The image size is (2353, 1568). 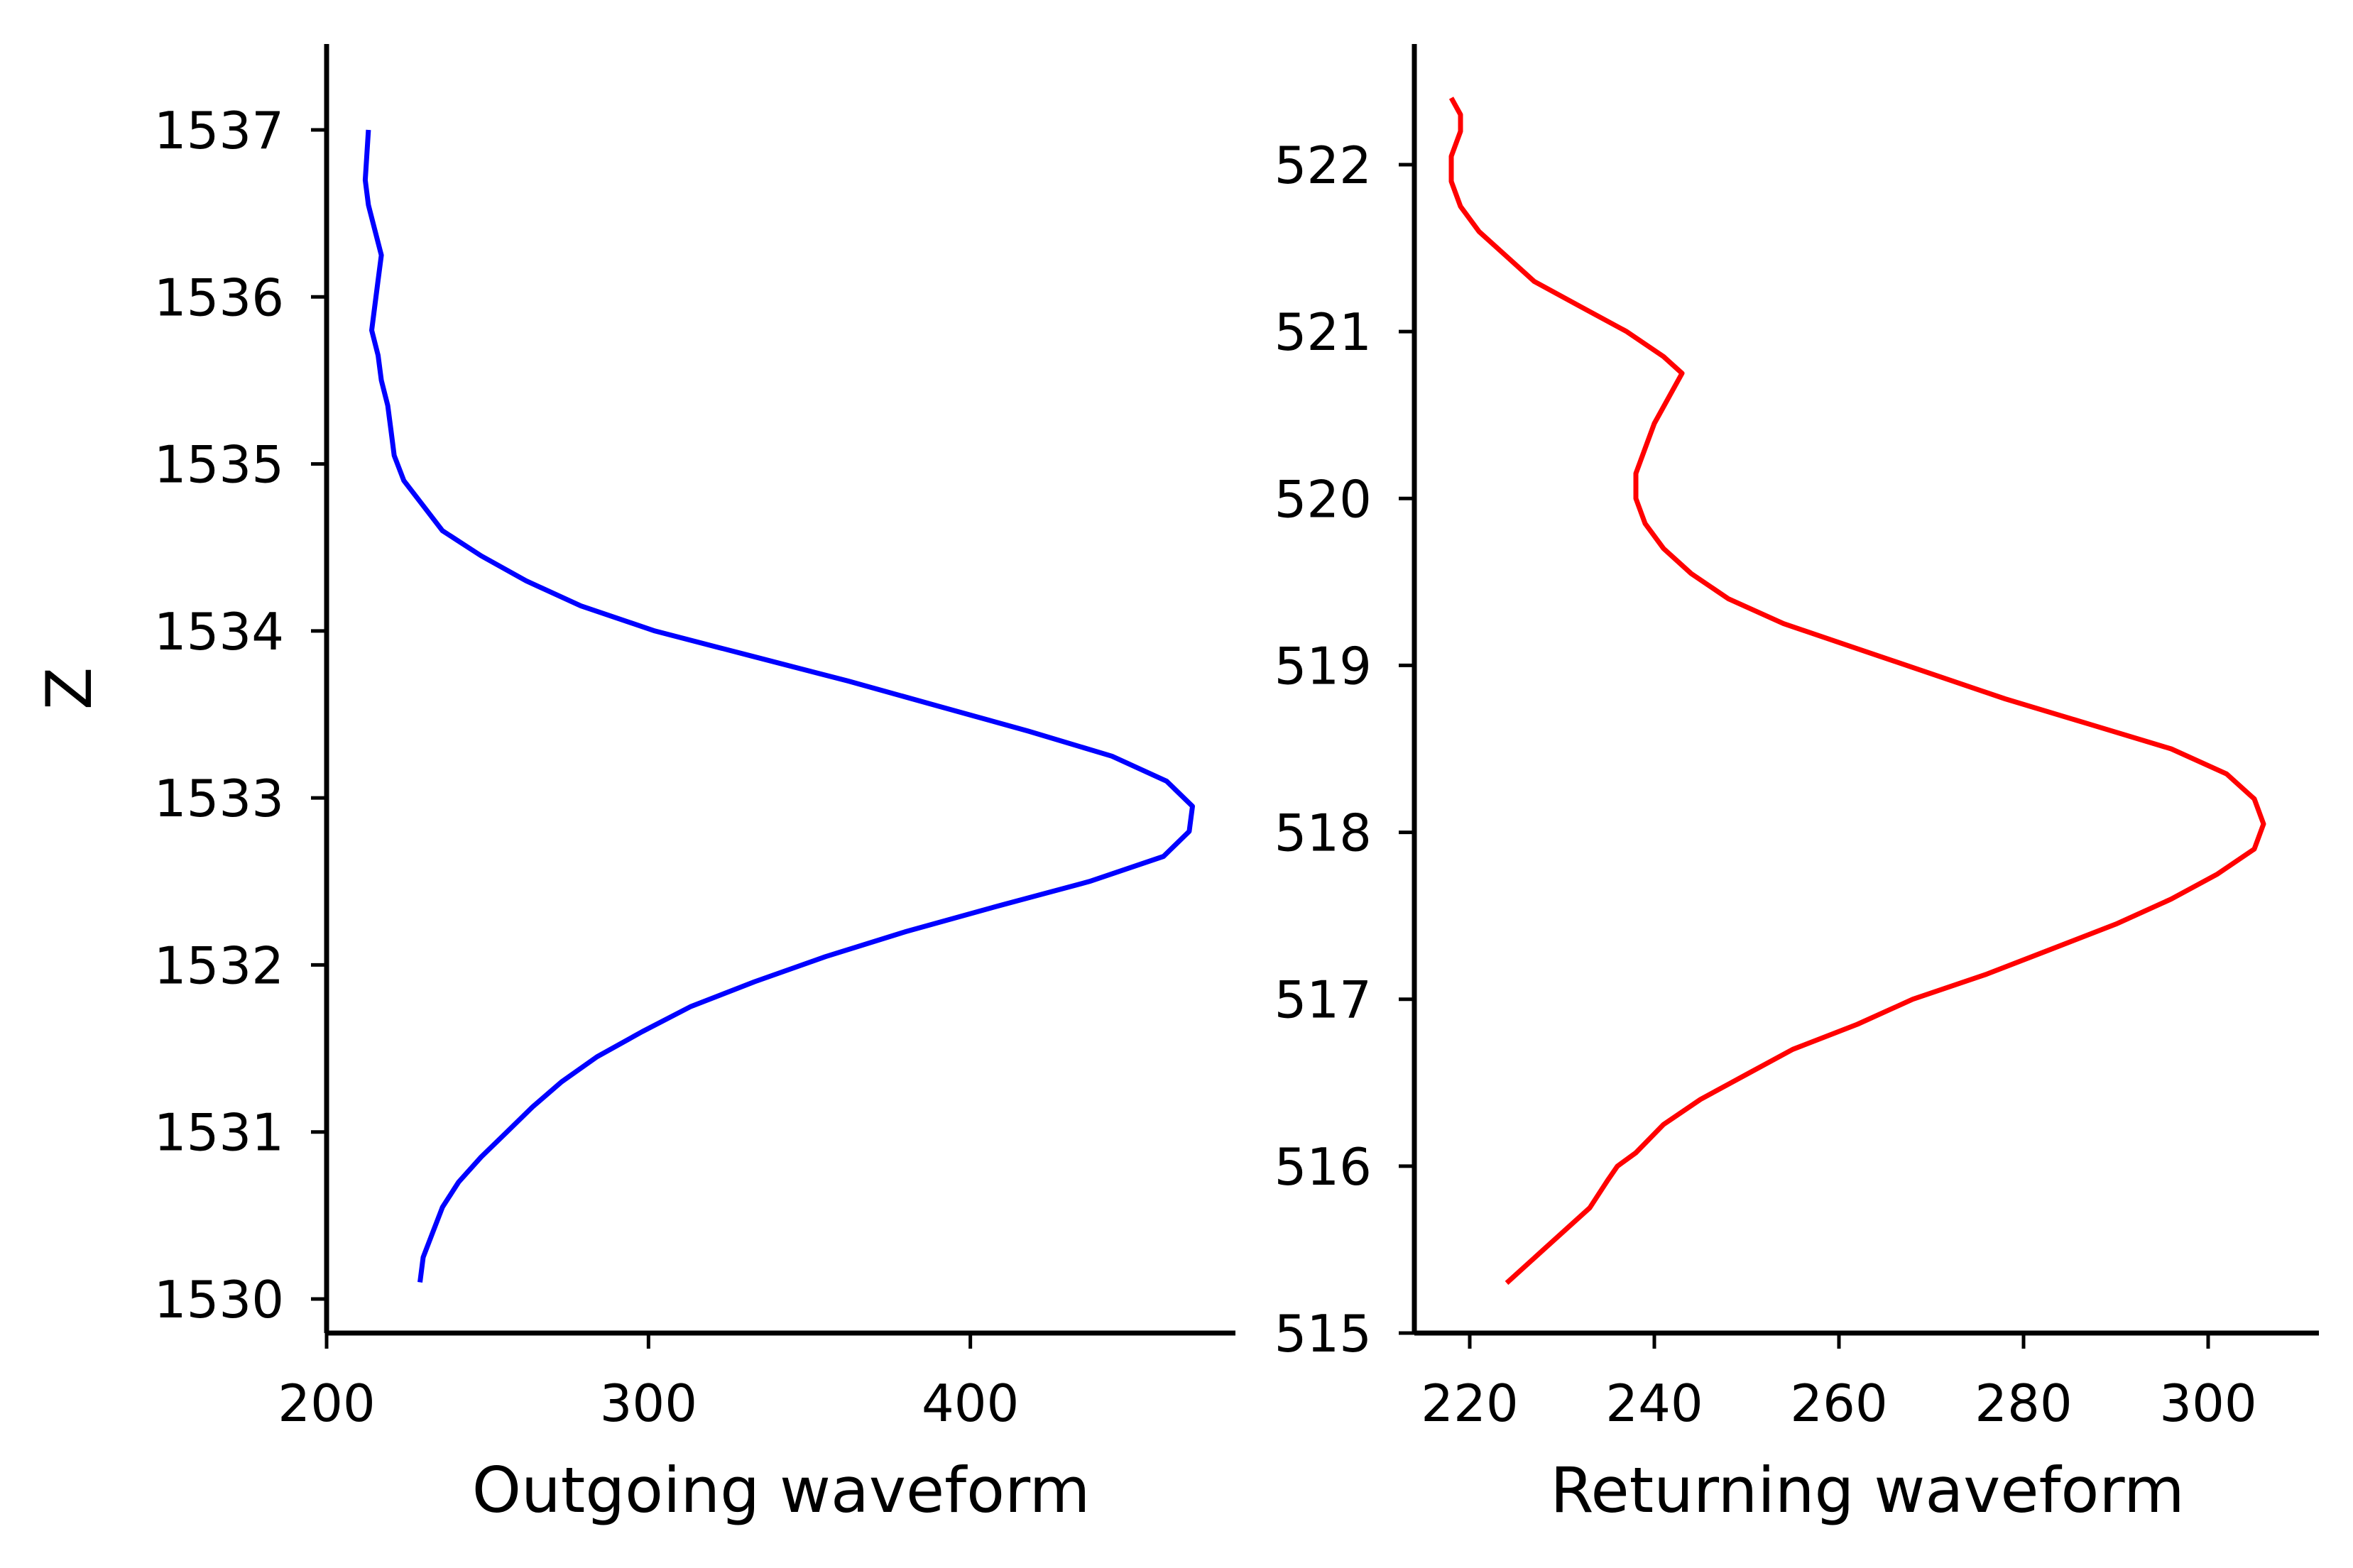 I want to click on x-tick-label: 240, so click(x=1654, y=1404).